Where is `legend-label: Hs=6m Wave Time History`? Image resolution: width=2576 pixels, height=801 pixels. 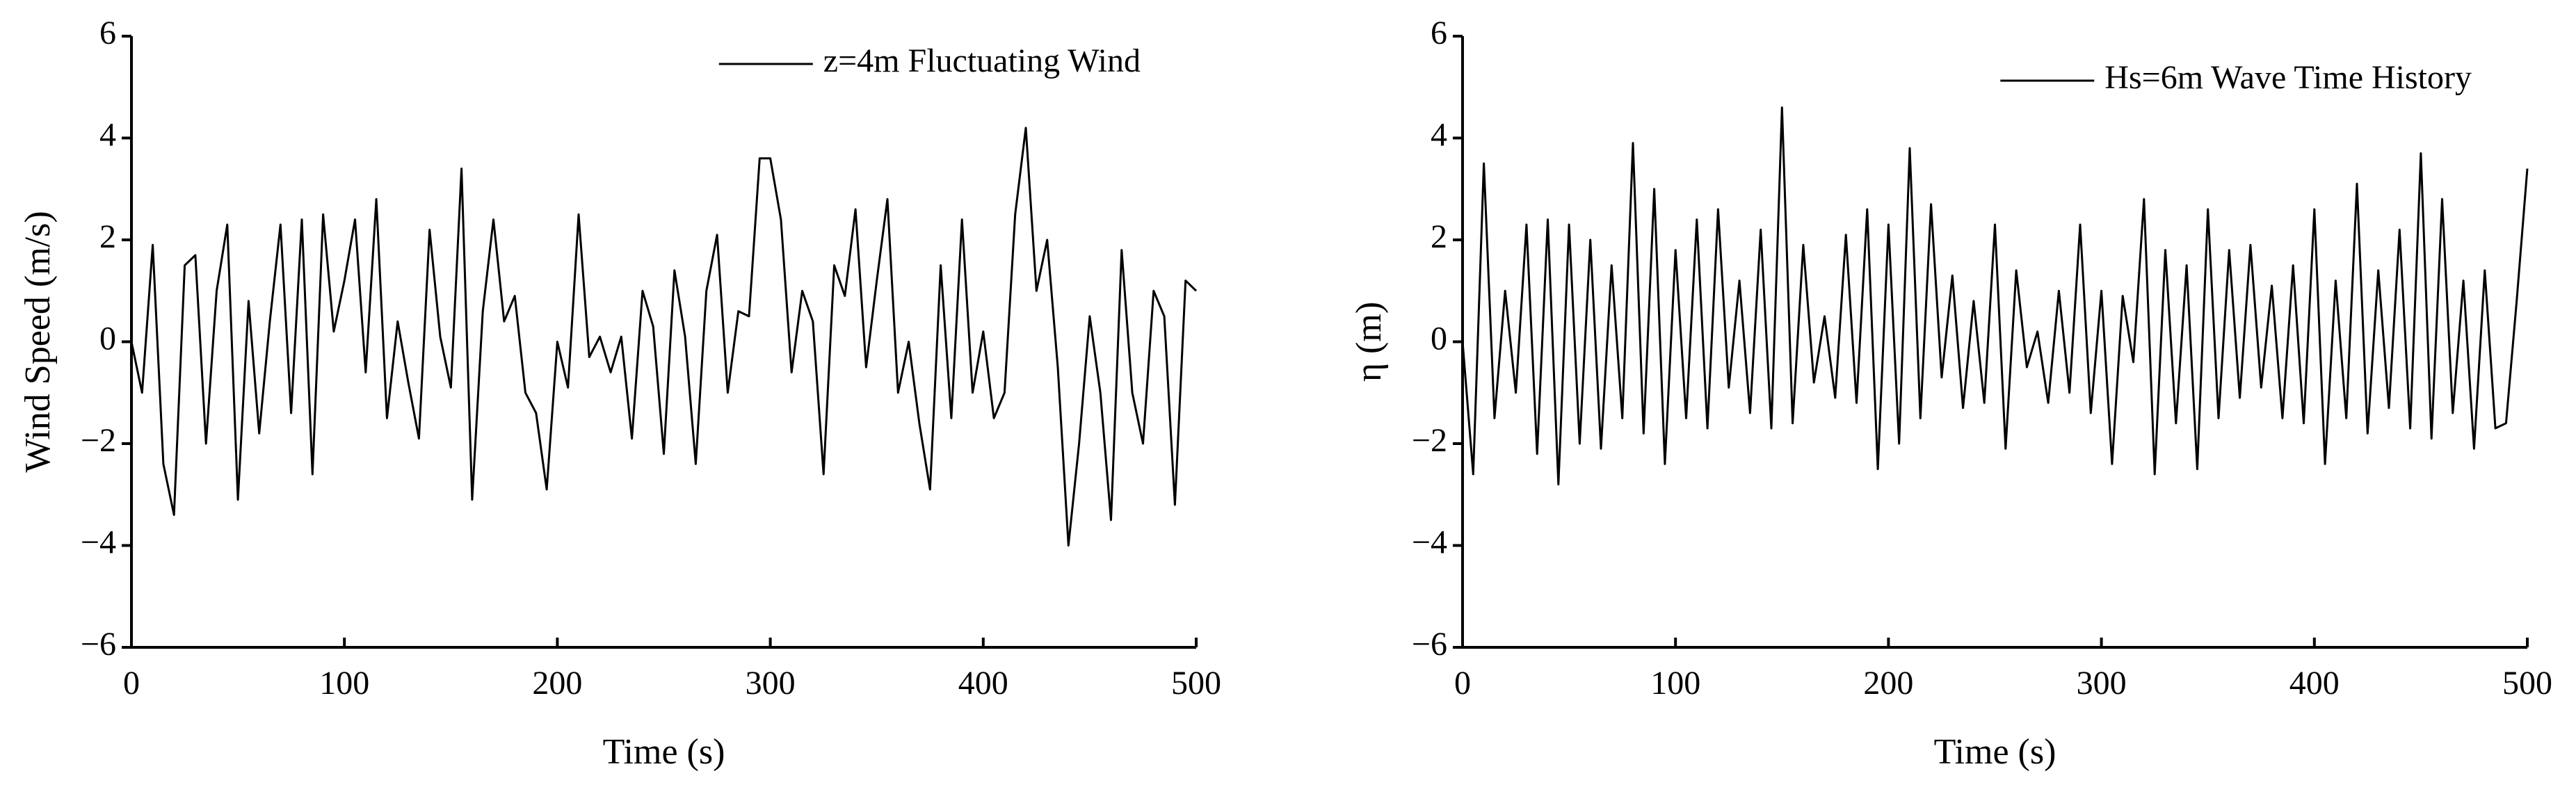
legend-label: Hs=6m Wave Time History is located at coordinates (2288, 77).